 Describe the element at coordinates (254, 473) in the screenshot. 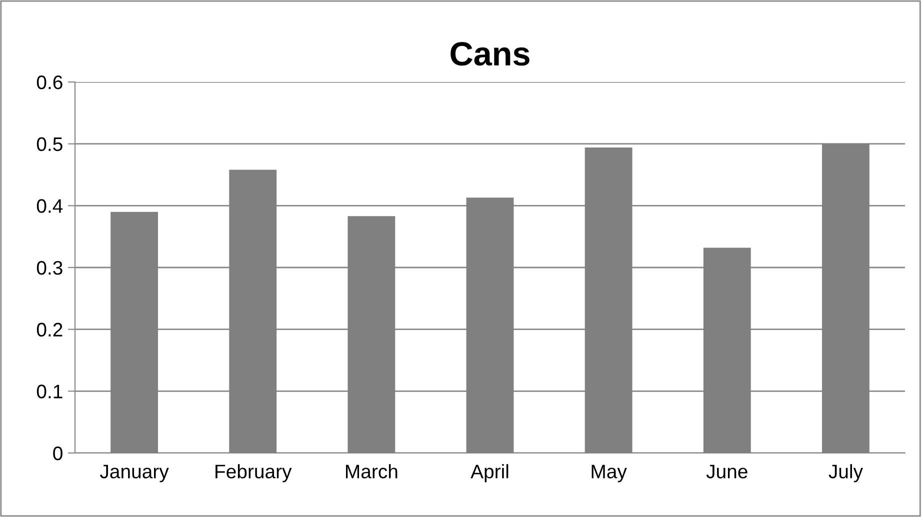

I see `x-tick-label: February` at that location.